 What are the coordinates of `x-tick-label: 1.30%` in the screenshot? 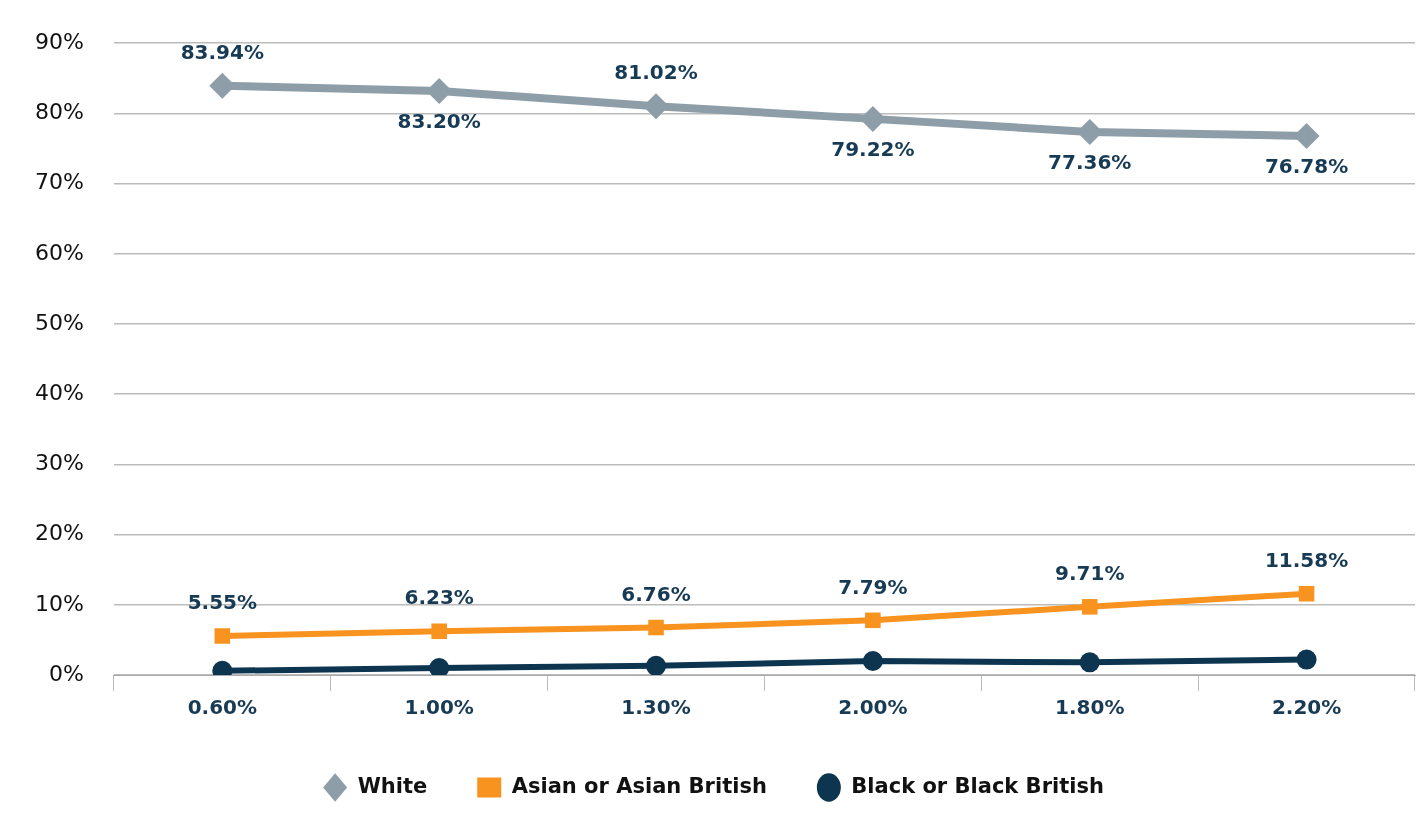 It's located at (656, 707).